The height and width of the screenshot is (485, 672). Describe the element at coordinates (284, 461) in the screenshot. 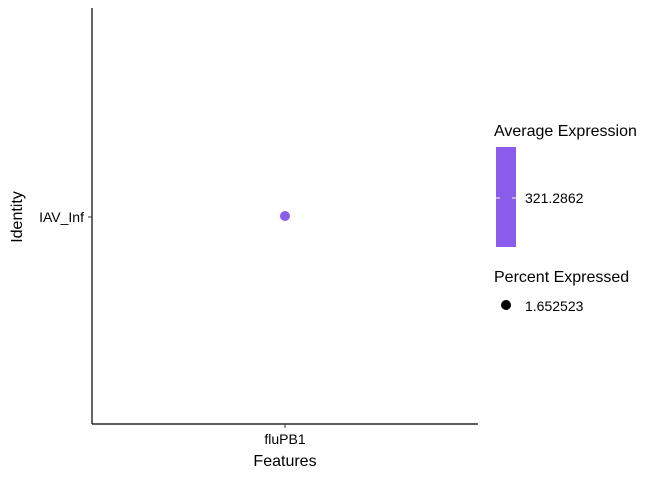

I see `x-axis-title: Features` at that location.